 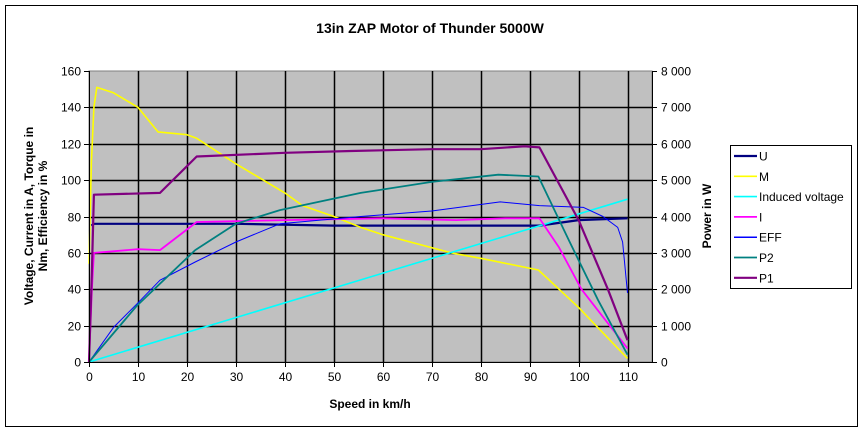 What do you see at coordinates (71, 108) in the screenshot?
I see `y-tick-label: 140` at bounding box center [71, 108].